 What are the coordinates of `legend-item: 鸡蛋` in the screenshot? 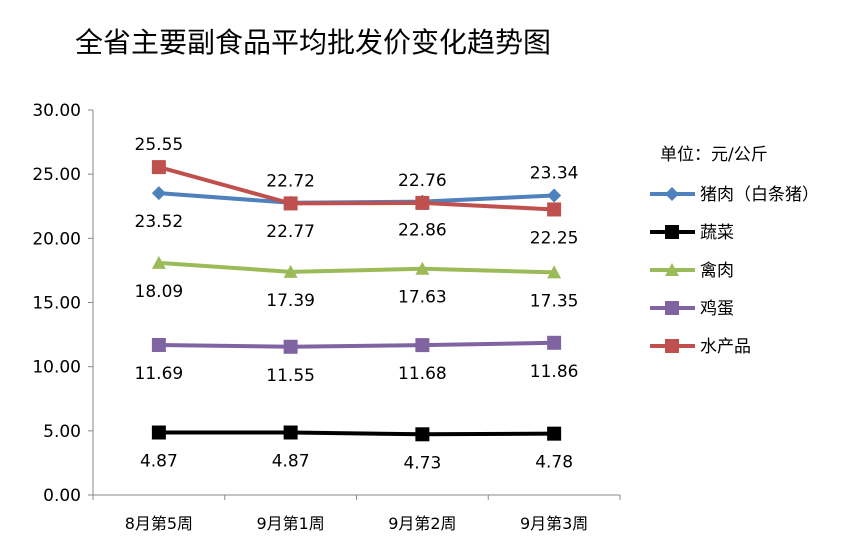 It's located at (692, 309).